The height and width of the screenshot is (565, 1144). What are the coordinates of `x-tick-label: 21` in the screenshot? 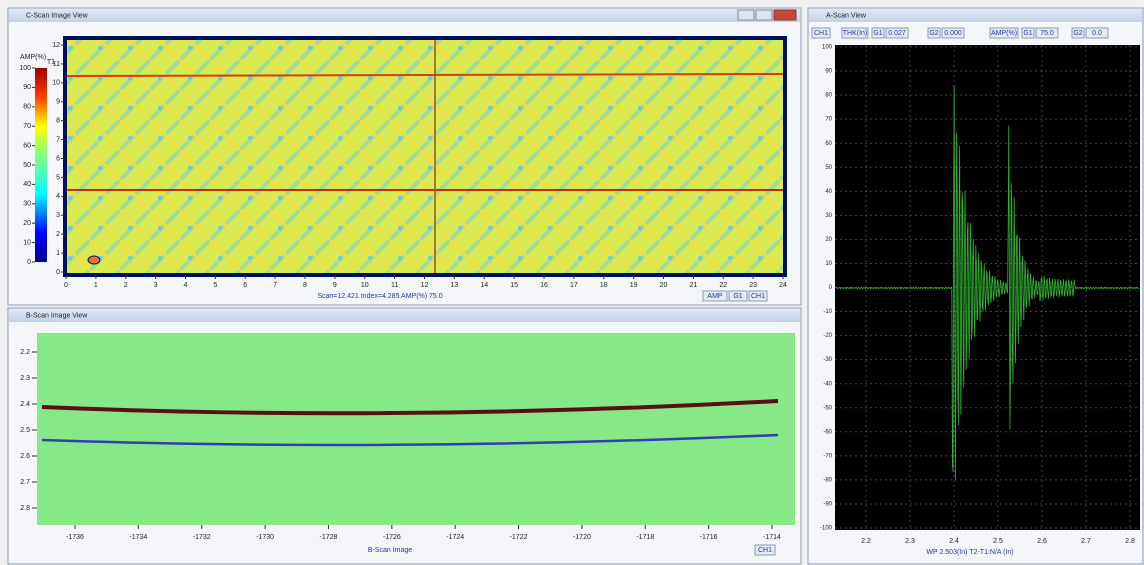 It's located at (693, 285).